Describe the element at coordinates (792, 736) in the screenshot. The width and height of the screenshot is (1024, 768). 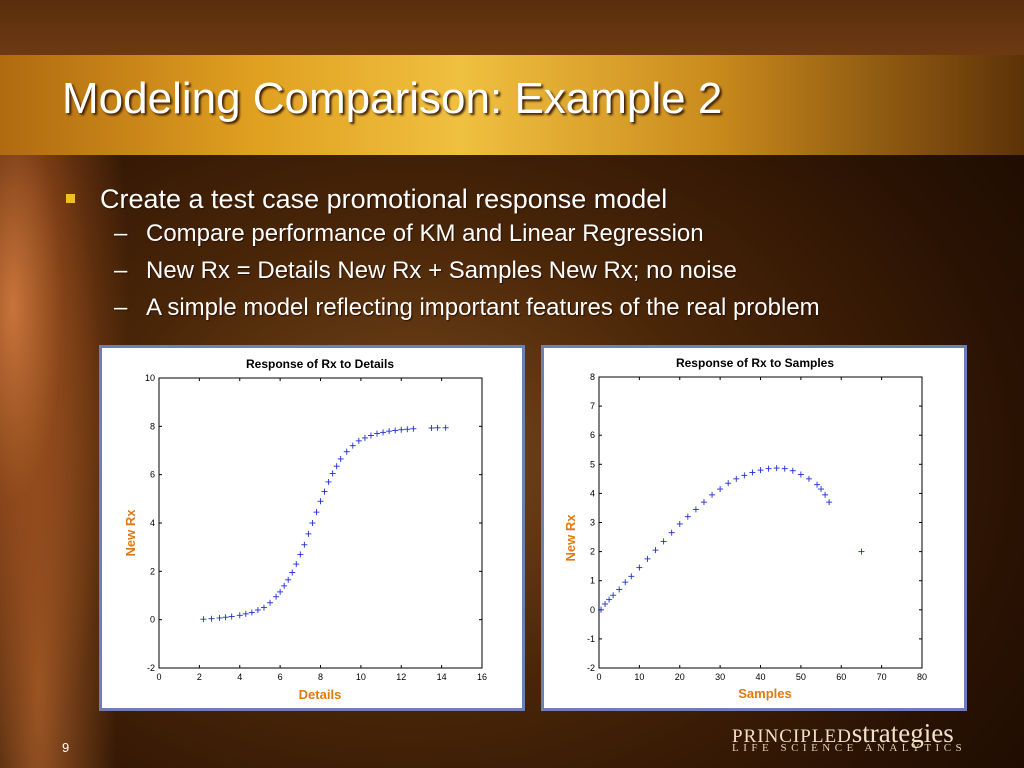
I see `logo-part1: PRINCIPLED` at that location.